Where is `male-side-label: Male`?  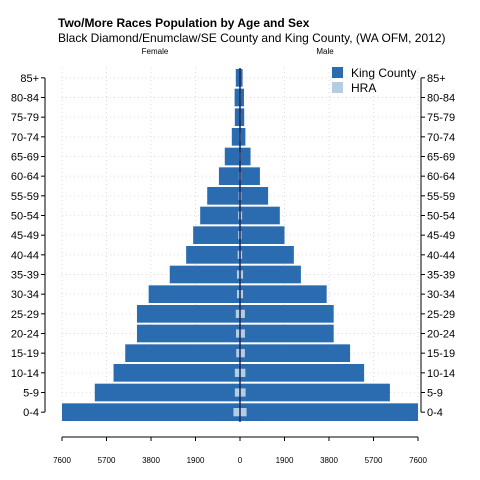 male-side-label: Male is located at coordinates (325, 51).